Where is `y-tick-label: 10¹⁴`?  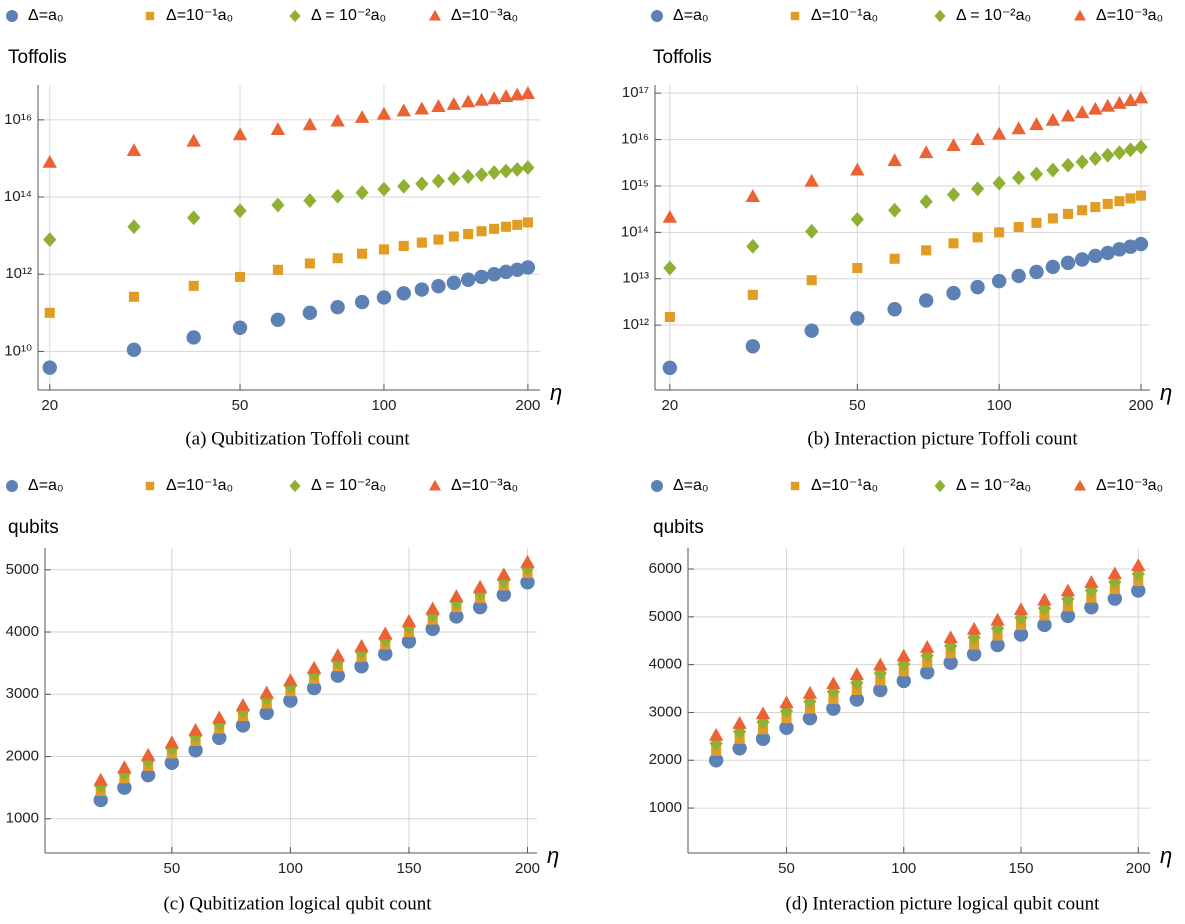
y-tick-label: 10¹⁴ is located at coordinates (635, 231).